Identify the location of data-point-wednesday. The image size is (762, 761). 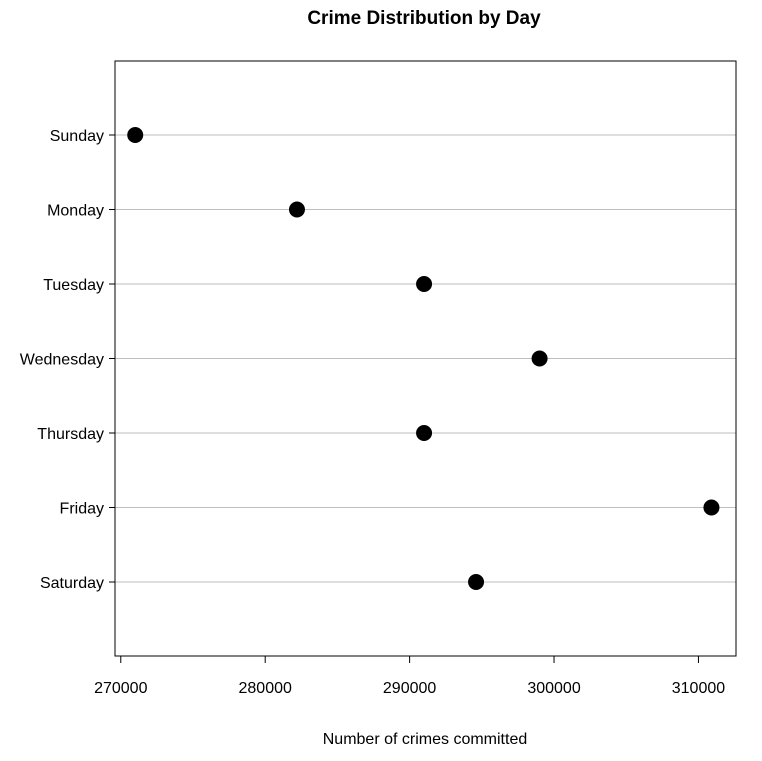
(539, 358).